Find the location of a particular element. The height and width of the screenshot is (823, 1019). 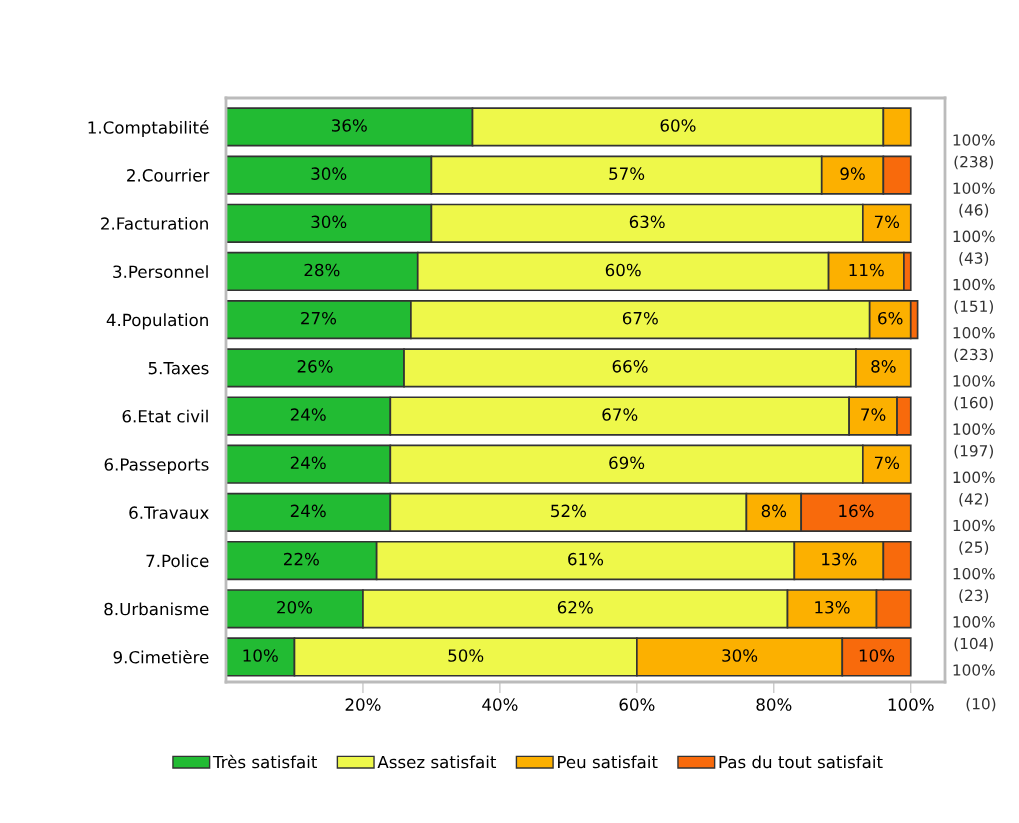

y-tick-label: 8.Urbanisme is located at coordinates (156, 609).